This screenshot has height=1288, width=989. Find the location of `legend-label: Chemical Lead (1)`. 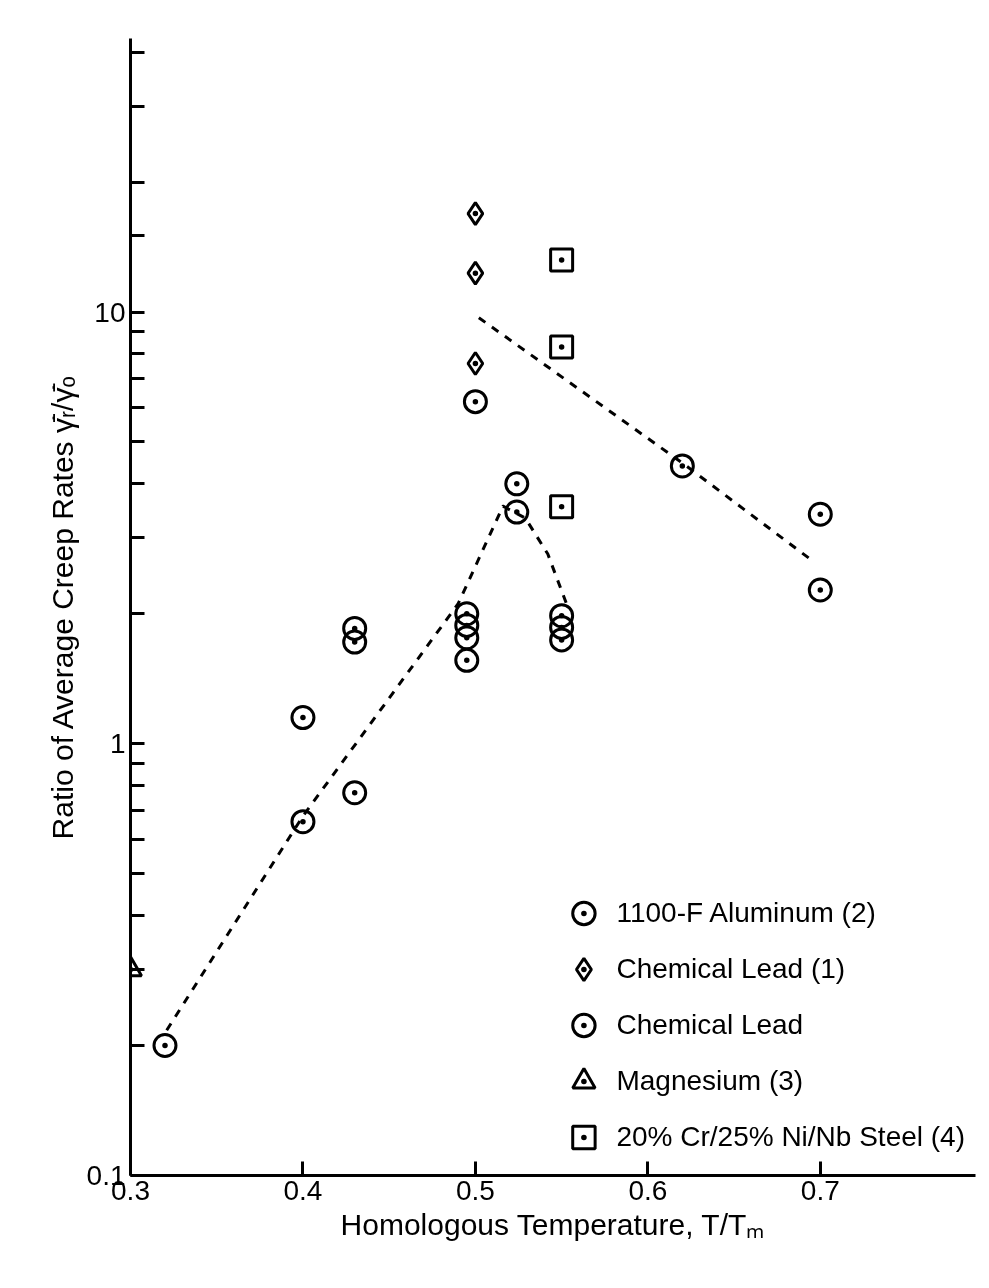

legend-label: Chemical Lead (1) is located at coordinates (731, 969).